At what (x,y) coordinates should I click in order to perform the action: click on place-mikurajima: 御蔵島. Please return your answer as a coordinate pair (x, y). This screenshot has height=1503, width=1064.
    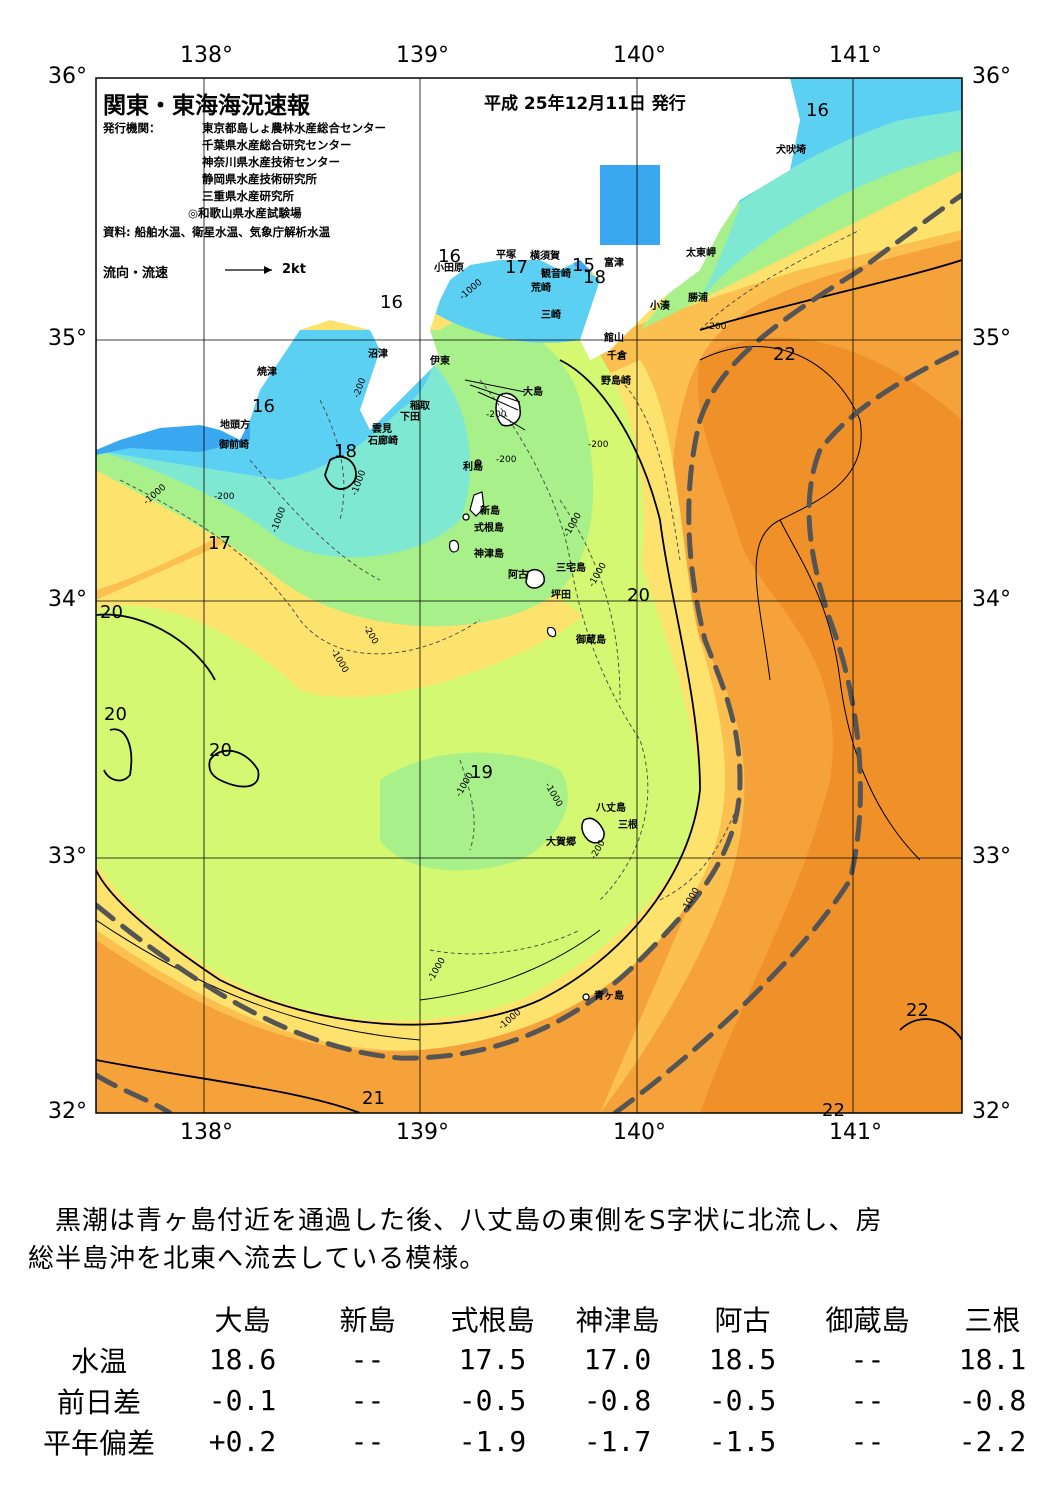
    Looking at the image, I should click on (591, 640).